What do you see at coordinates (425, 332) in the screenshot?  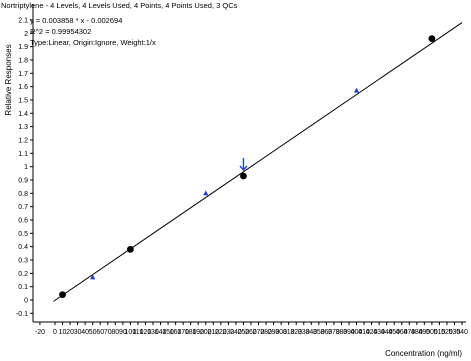 I see `x-tick-label: 490` at bounding box center [425, 332].